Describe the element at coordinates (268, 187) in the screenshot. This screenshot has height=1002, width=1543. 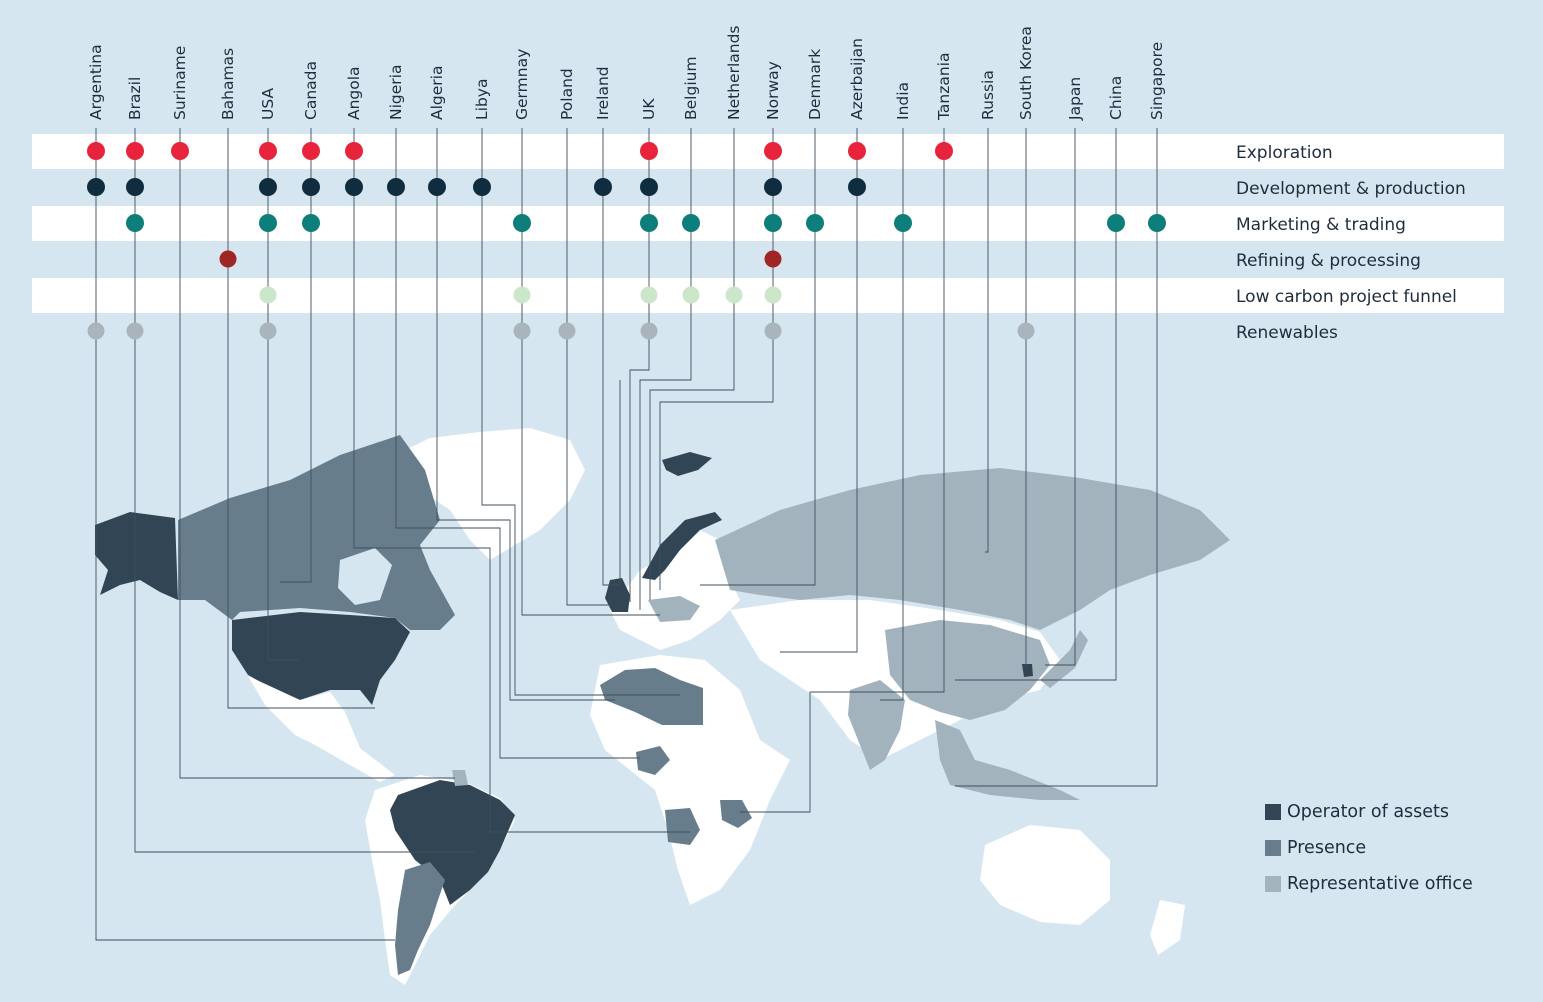
I see `dot-development-production-usa` at that location.